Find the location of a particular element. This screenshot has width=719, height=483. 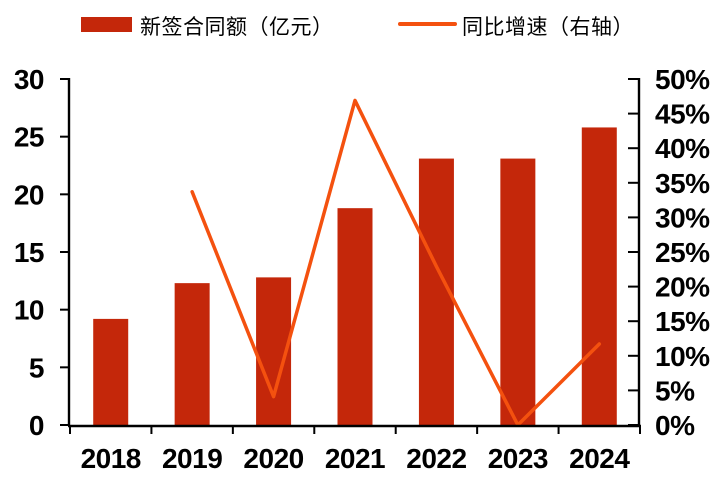

left-axis-tick-label: 5 is located at coordinates (36, 367).